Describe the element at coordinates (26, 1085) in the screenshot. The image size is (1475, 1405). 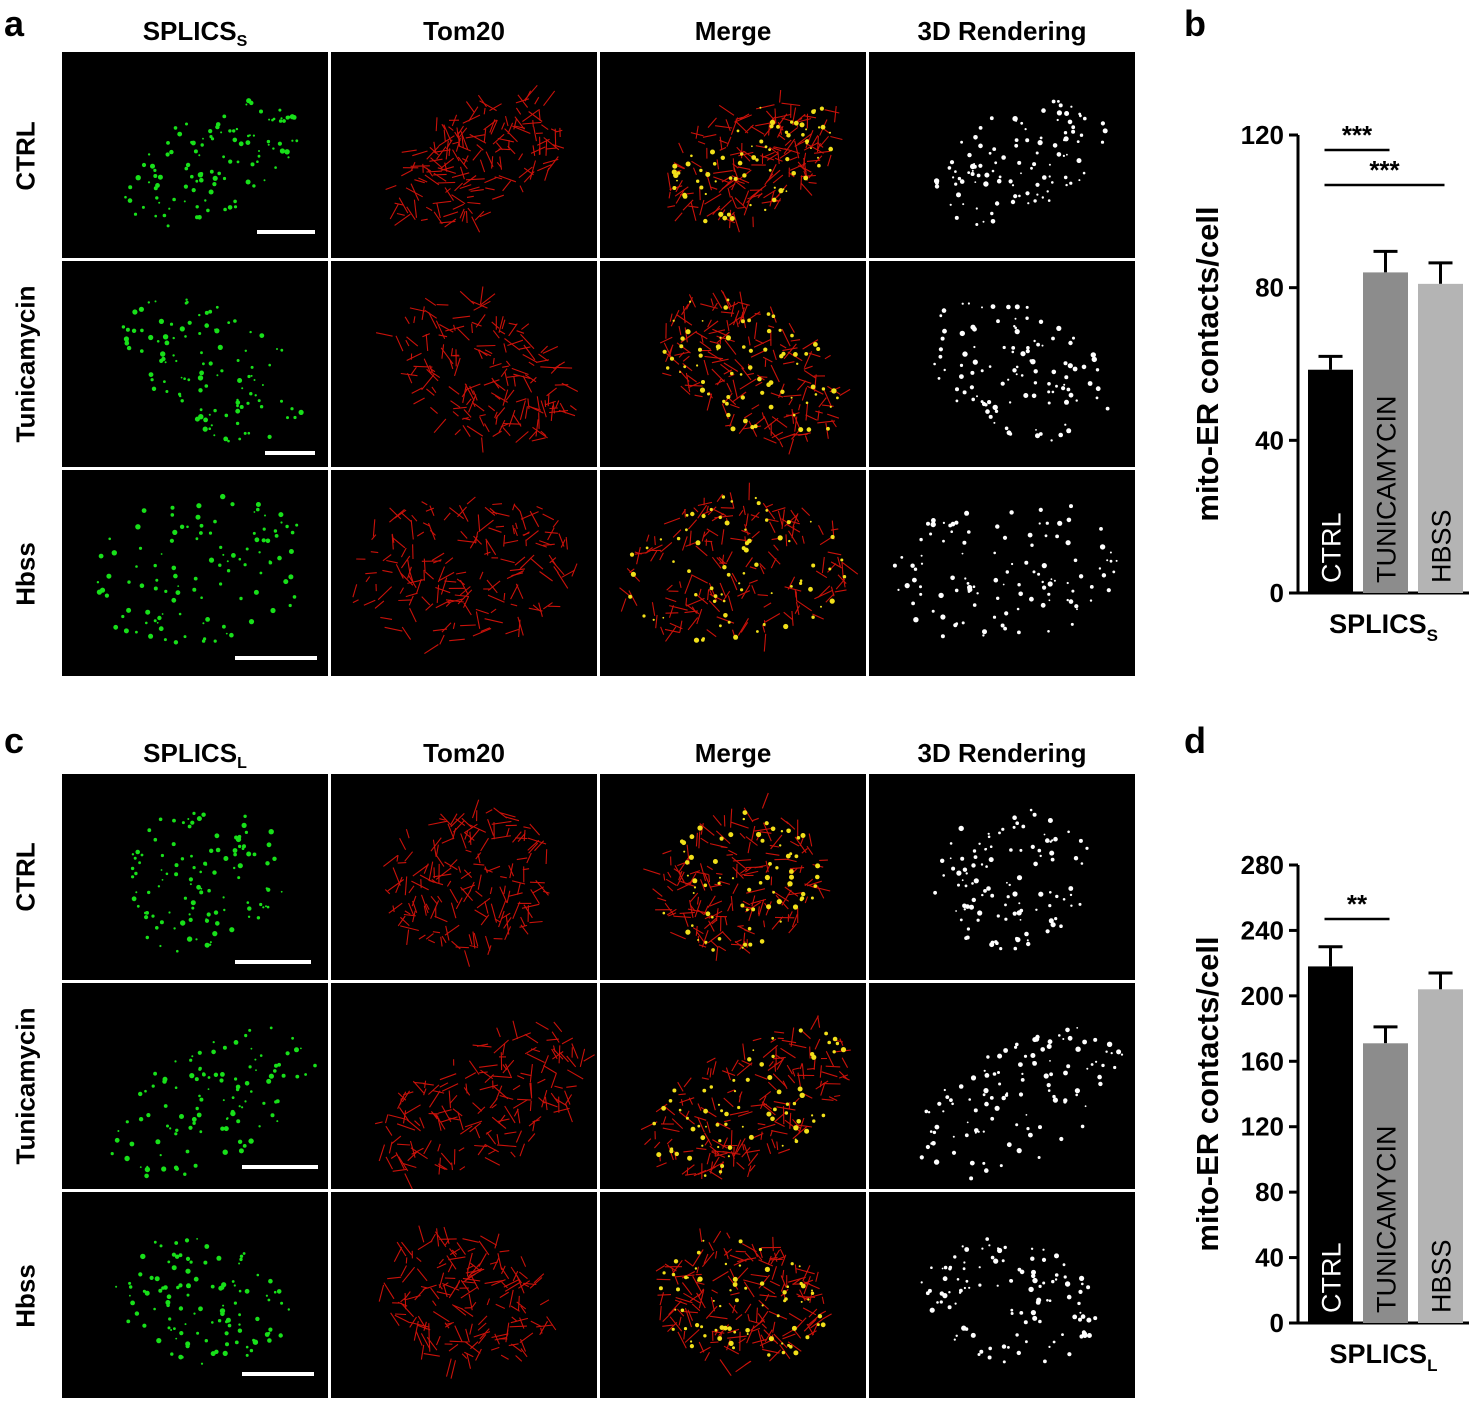
I see `row-label-tunicamycin-bottom: Tunicamycin` at that location.